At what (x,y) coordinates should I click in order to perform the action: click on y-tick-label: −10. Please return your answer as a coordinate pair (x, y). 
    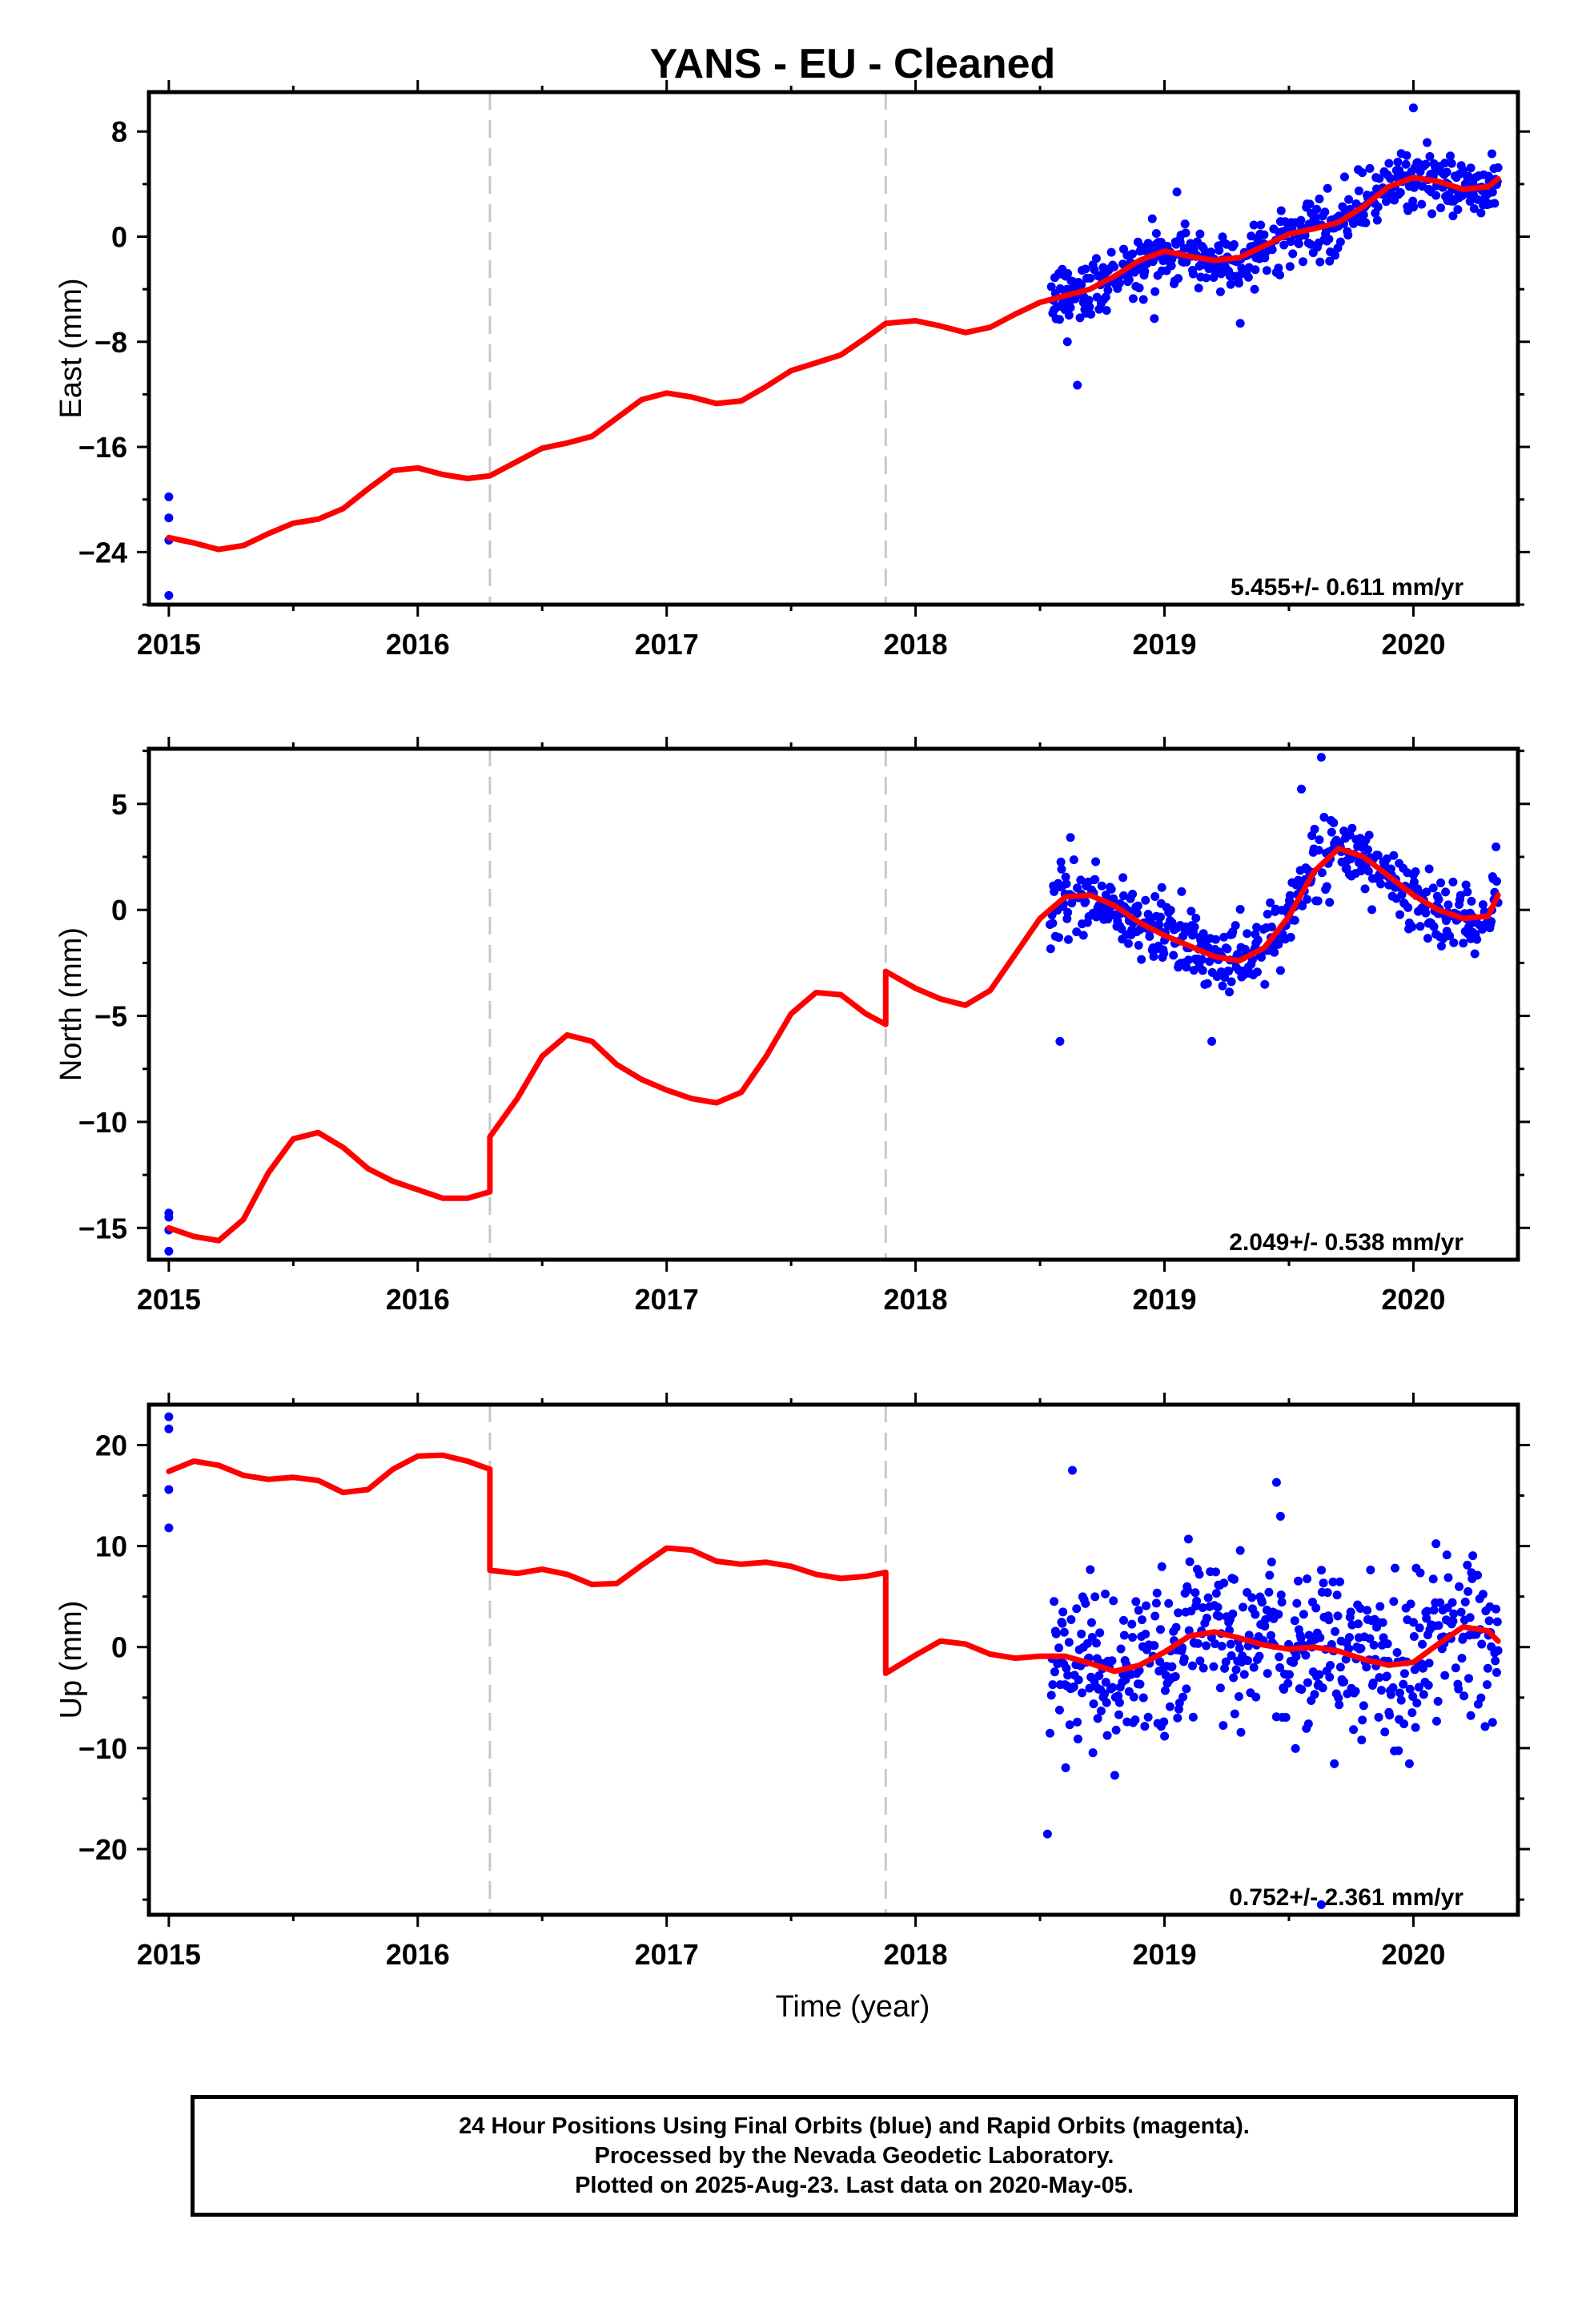
    Looking at the image, I should click on (102, 1122).